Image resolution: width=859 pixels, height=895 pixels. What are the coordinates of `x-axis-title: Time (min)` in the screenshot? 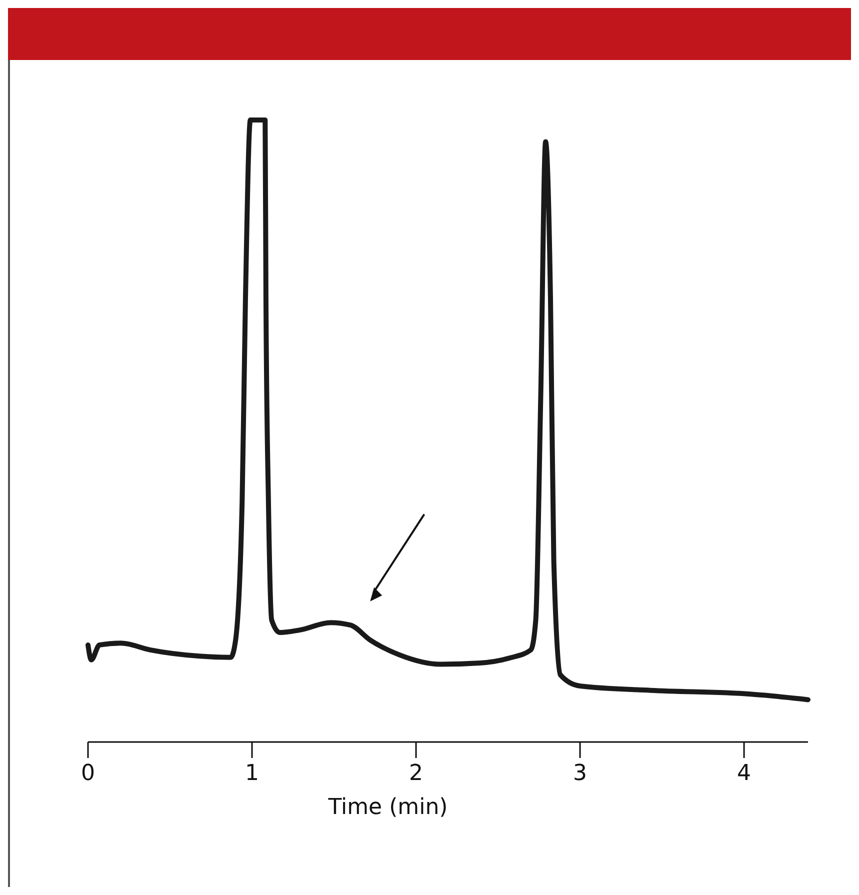 It's located at (387, 807).